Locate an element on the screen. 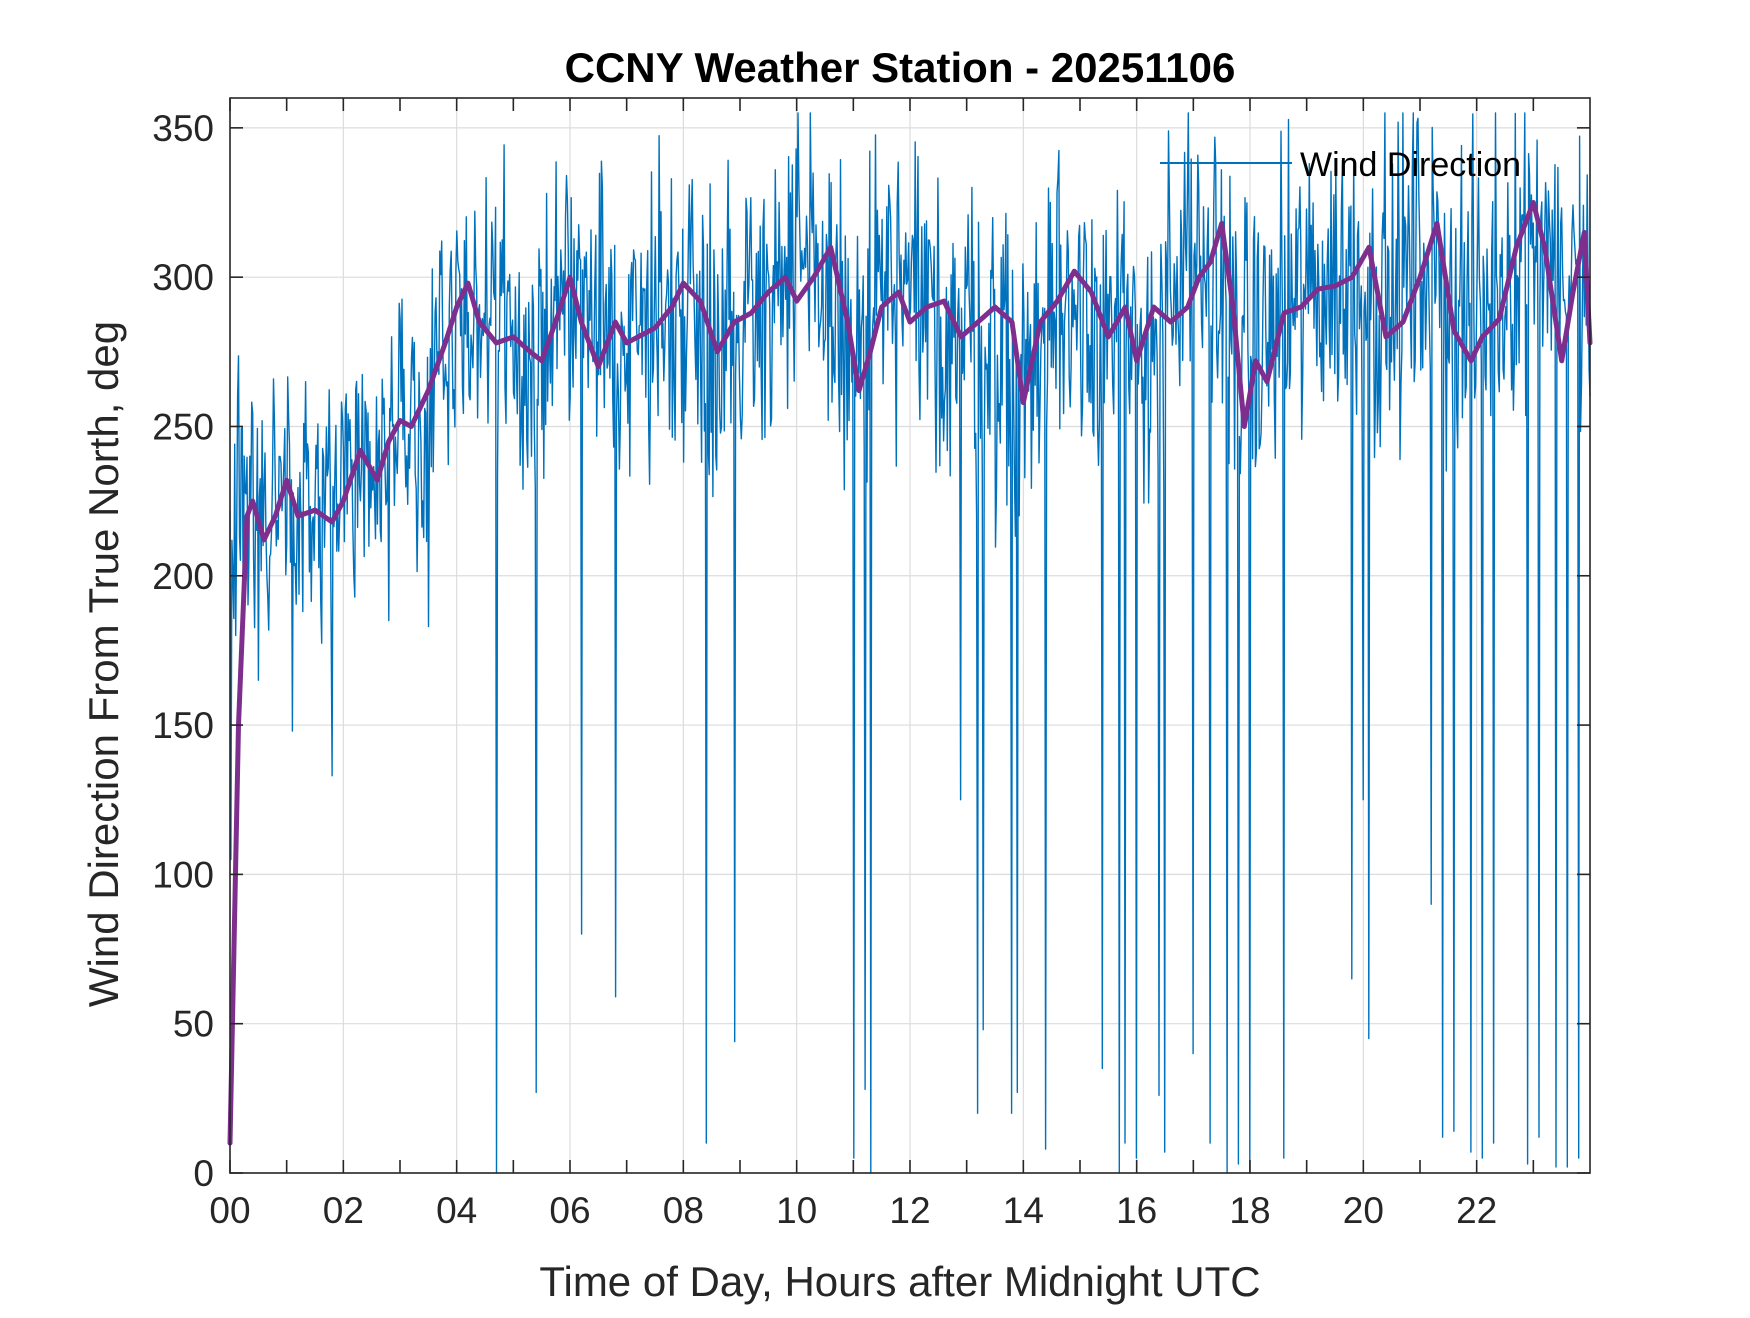 Image resolution: width=1750 pixels, height=1318 pixels. y-tick-label: 300 is located at coordinates (183, 277).